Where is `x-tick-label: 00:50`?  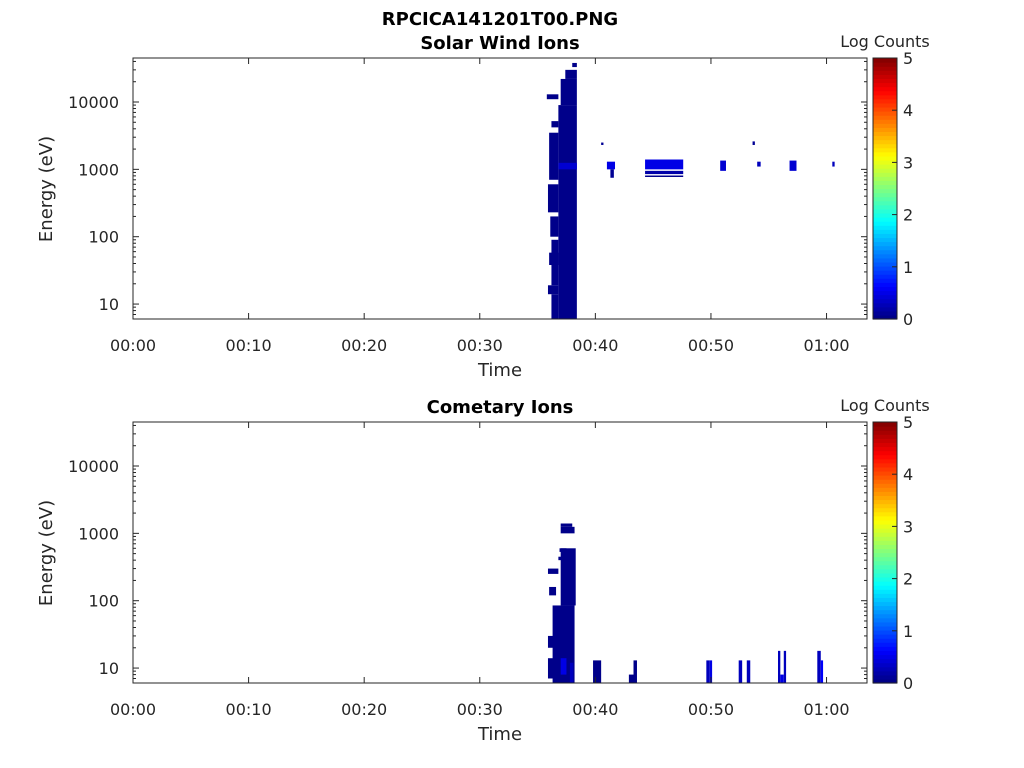 x-tick-label: 00:50 is located at coordinates (711, 709).